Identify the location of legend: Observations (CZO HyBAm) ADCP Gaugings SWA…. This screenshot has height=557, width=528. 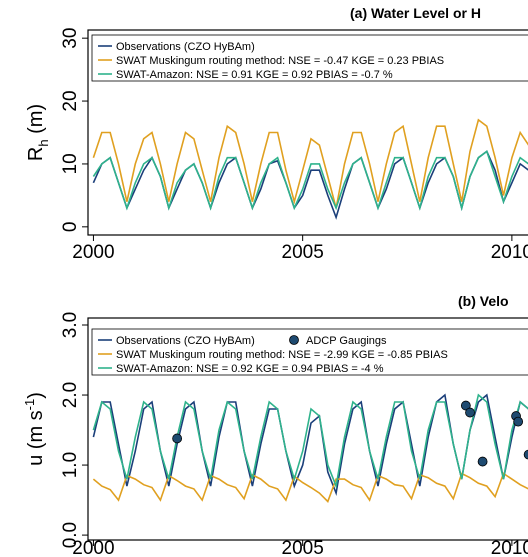
(309, 352).